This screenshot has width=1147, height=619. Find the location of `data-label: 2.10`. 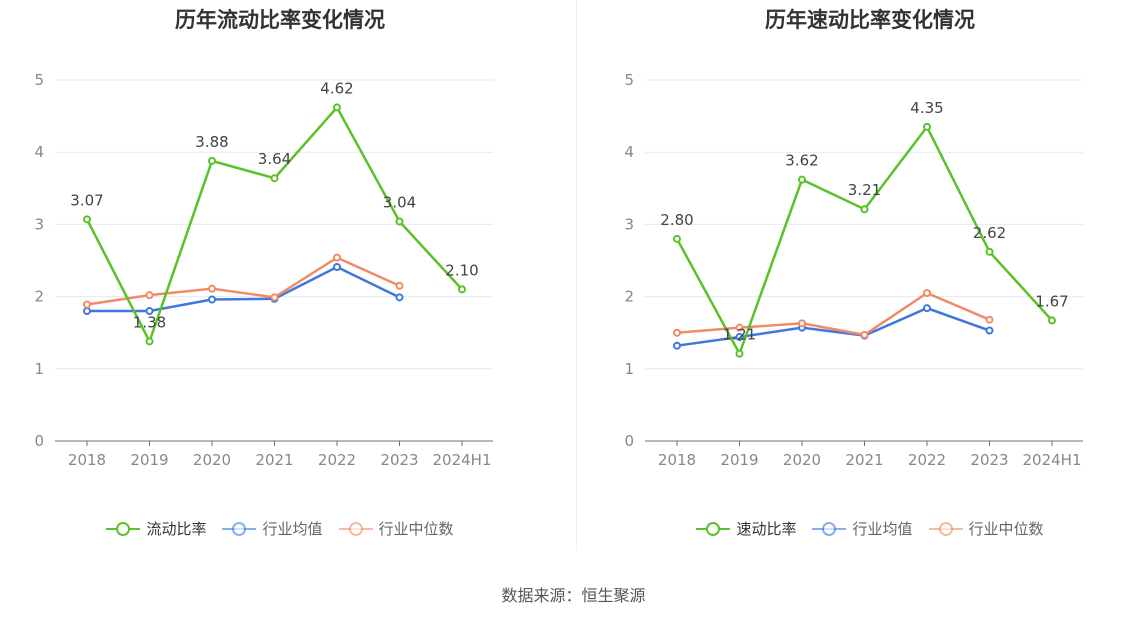

data-label: 2.10 is located at coordinates (461, 270).